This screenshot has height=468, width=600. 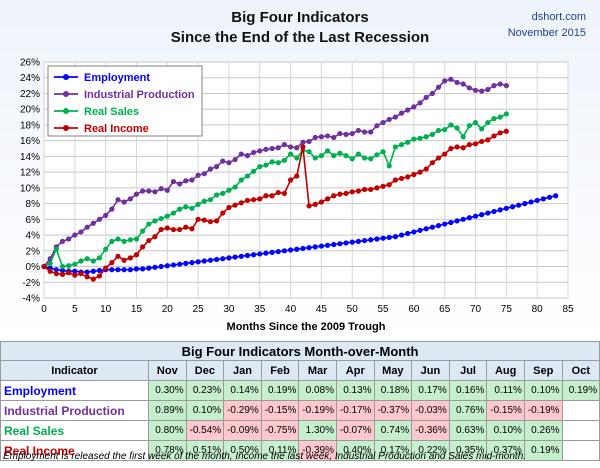 What do you see at coordinates (167, 450) in the screenshot?
I see `table-cell: 0.78%` at bounding box center [167, 450].